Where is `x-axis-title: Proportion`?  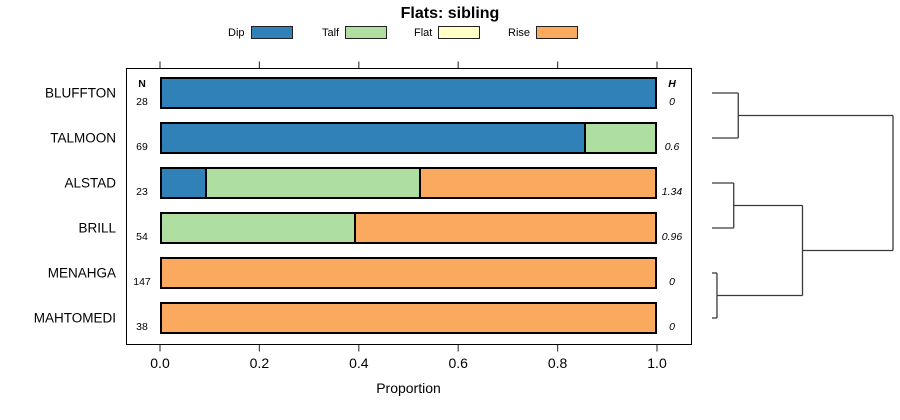 x-axis-title: Proportion is located at coordinates (408, 388).